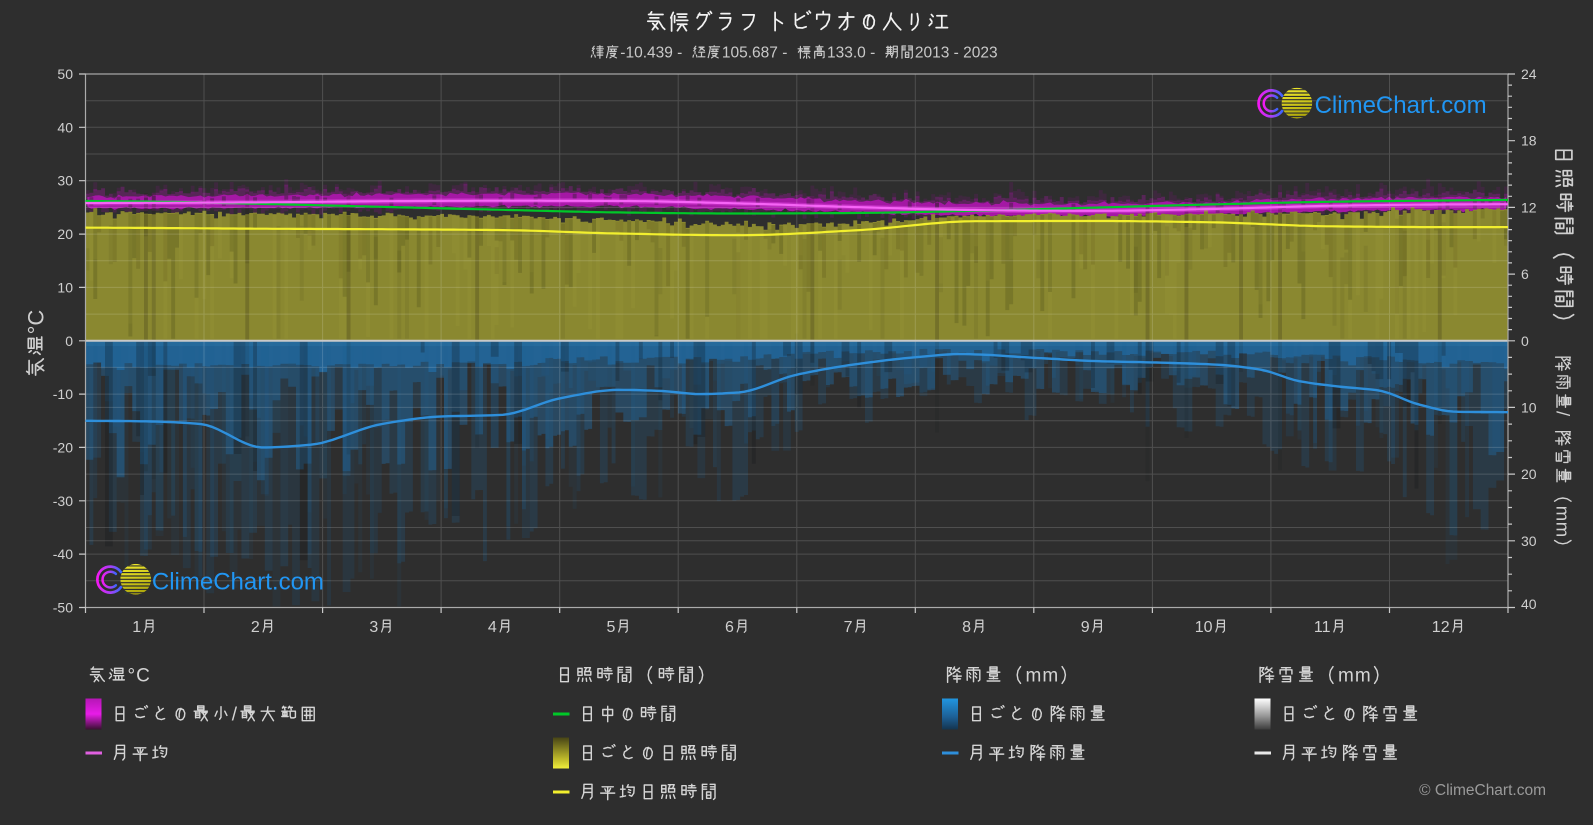 This screenshot has height=825, width=1593. I want to click on svg-text: -10, so click(63, 394).